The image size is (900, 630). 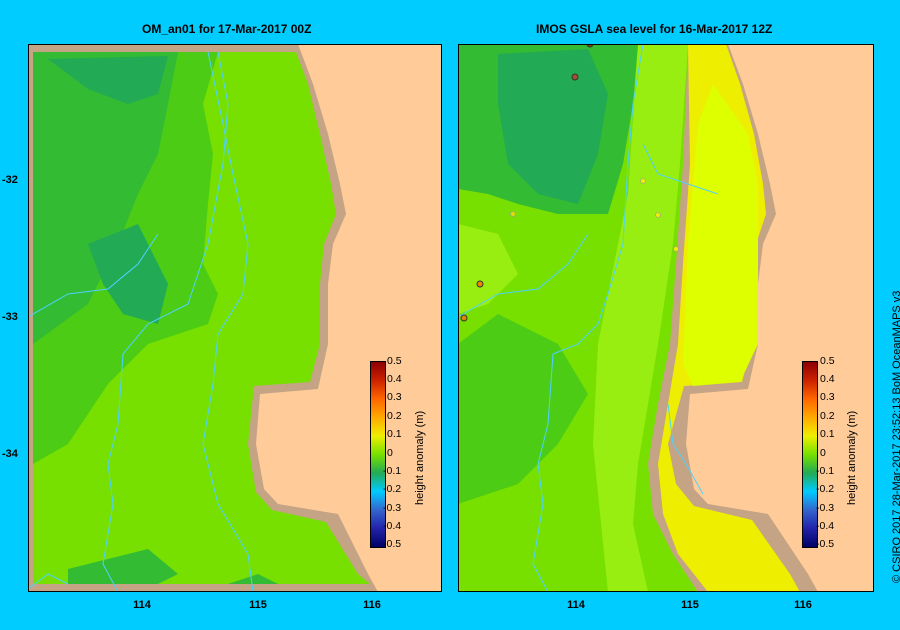 I want to click on left-x-tick-116: 116, so click(x=372, y=605).